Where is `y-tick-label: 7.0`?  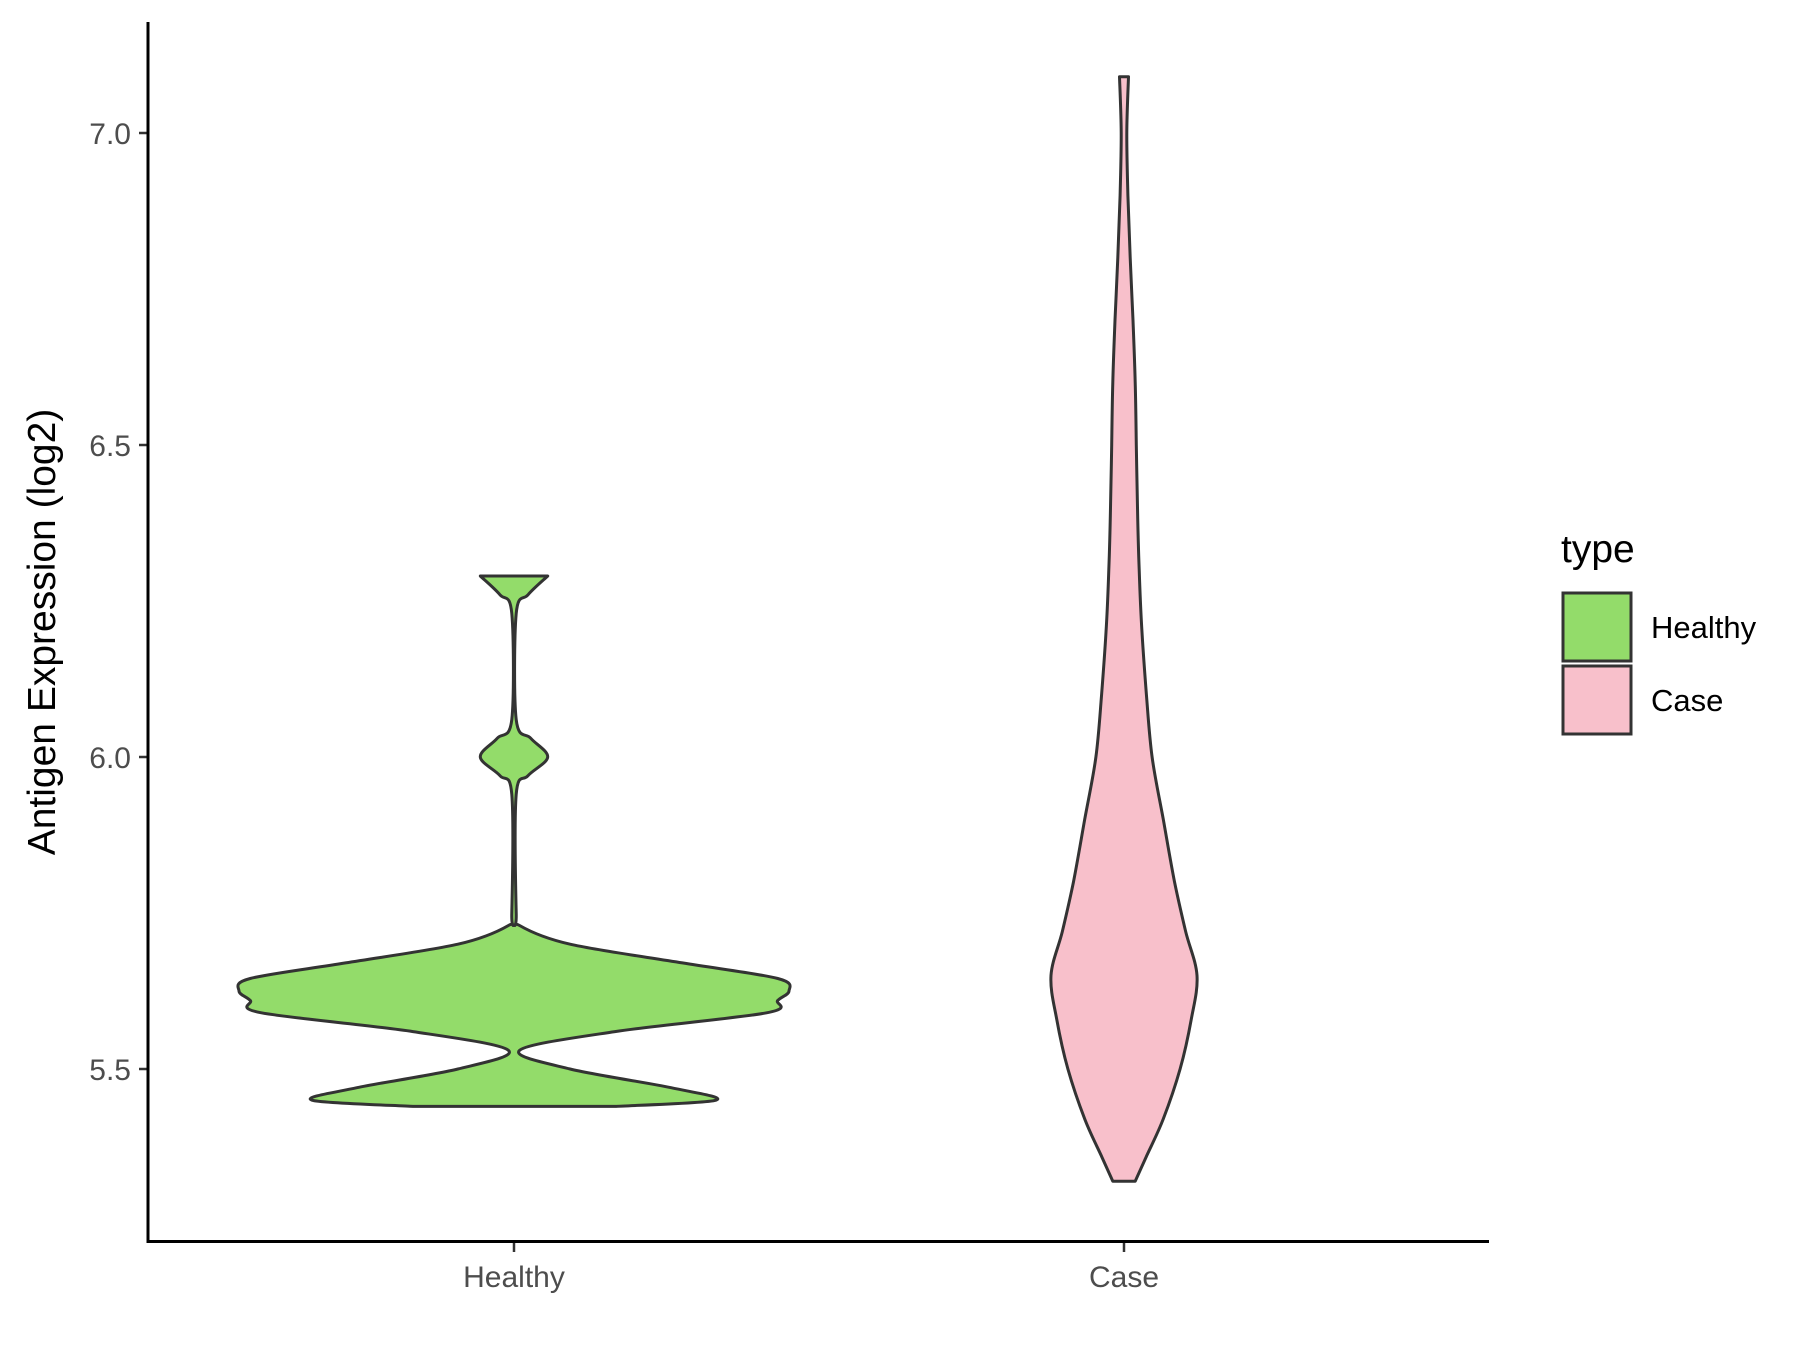
y-tick-label: 7.0 is located at coordinates (110, 134).